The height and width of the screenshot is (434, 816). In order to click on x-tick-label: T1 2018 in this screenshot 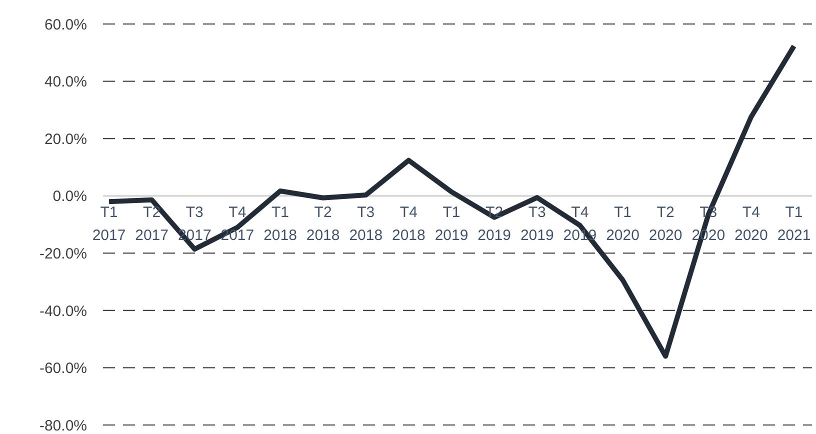, I will do `click(280, 224)`.